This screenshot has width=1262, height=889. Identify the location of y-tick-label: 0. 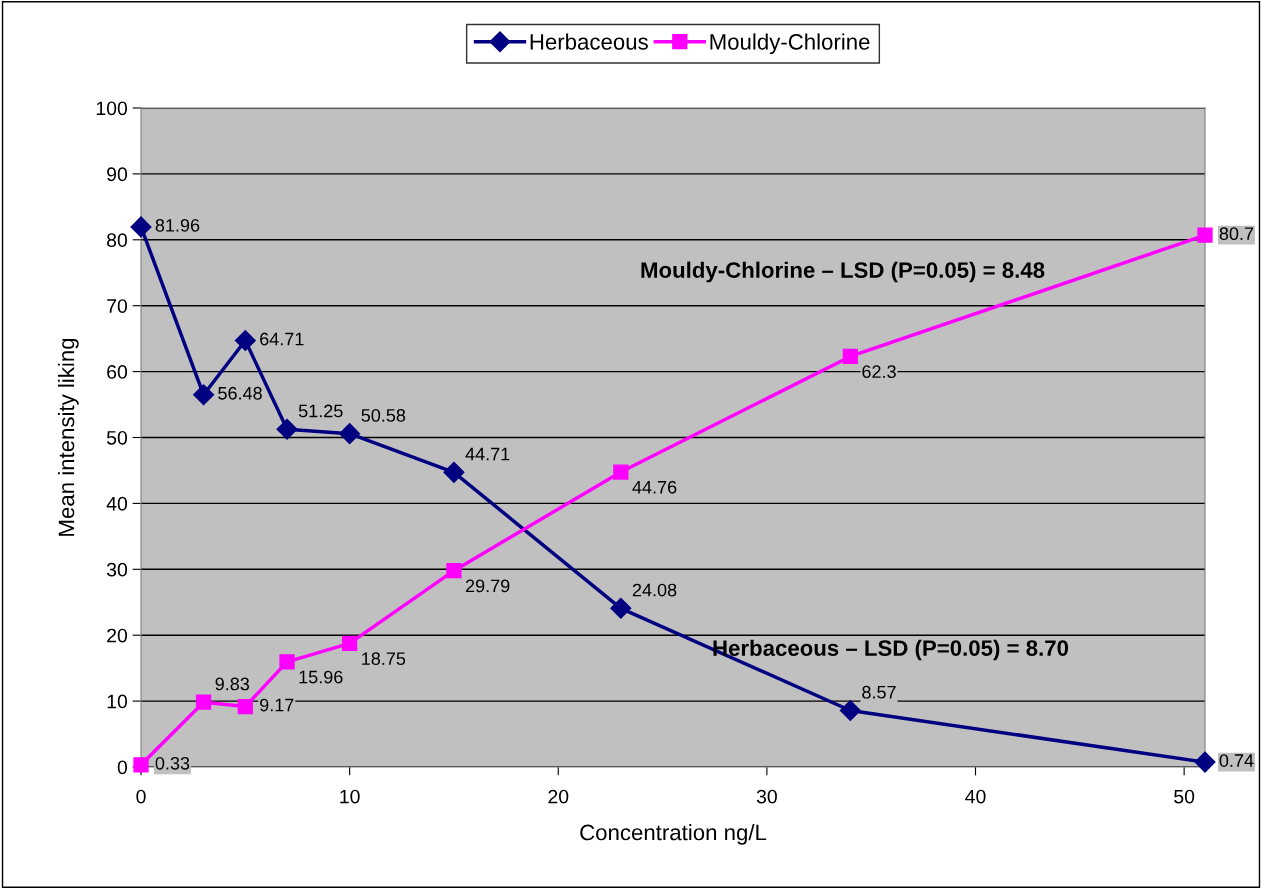
(122, 767).